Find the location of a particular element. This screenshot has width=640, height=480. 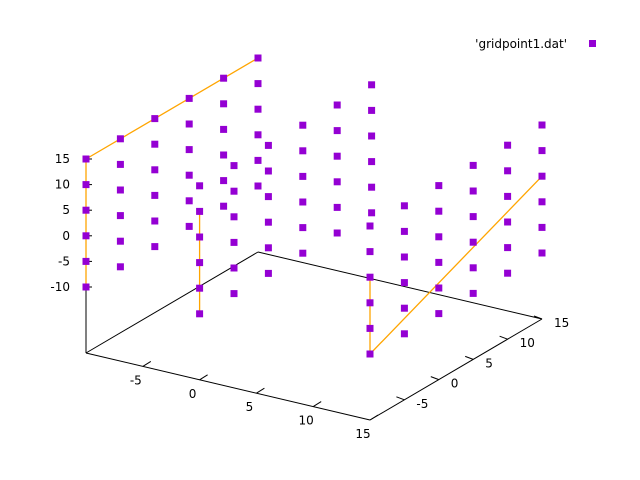

floor-right-edge is located at coordinates (456, 369).